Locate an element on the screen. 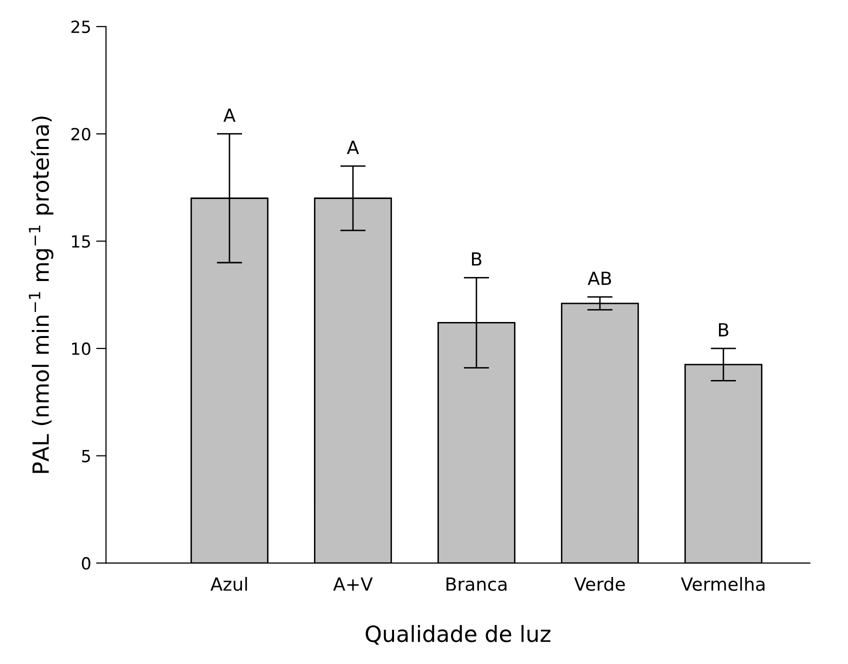 The image size is (848, 664). annotation: AB is located at coordinates (600, 278).